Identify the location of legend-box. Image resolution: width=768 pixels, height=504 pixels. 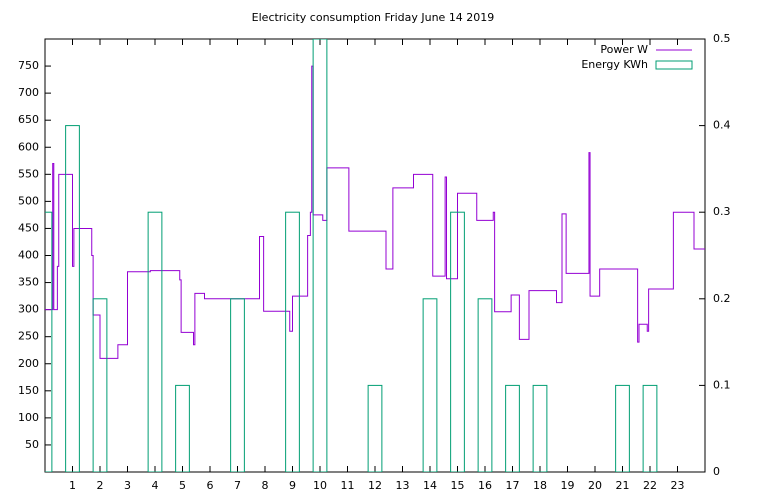
(674, 65).